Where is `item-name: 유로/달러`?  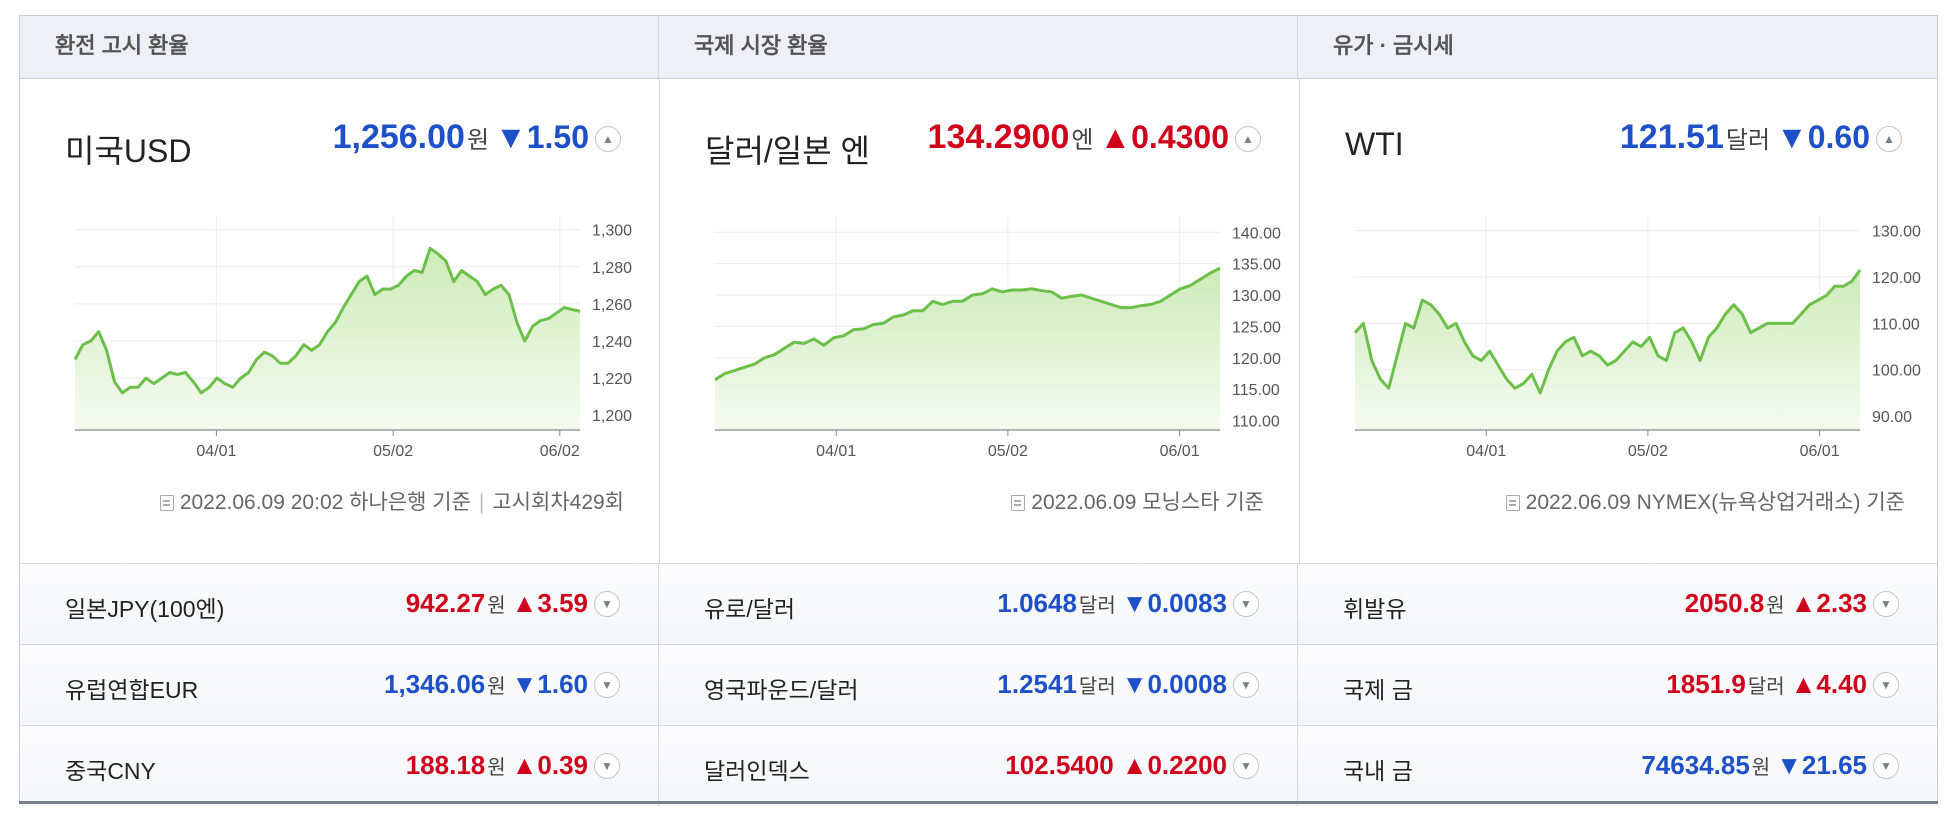
item-name: 유로/달러 is located at coordinates (750, 609).